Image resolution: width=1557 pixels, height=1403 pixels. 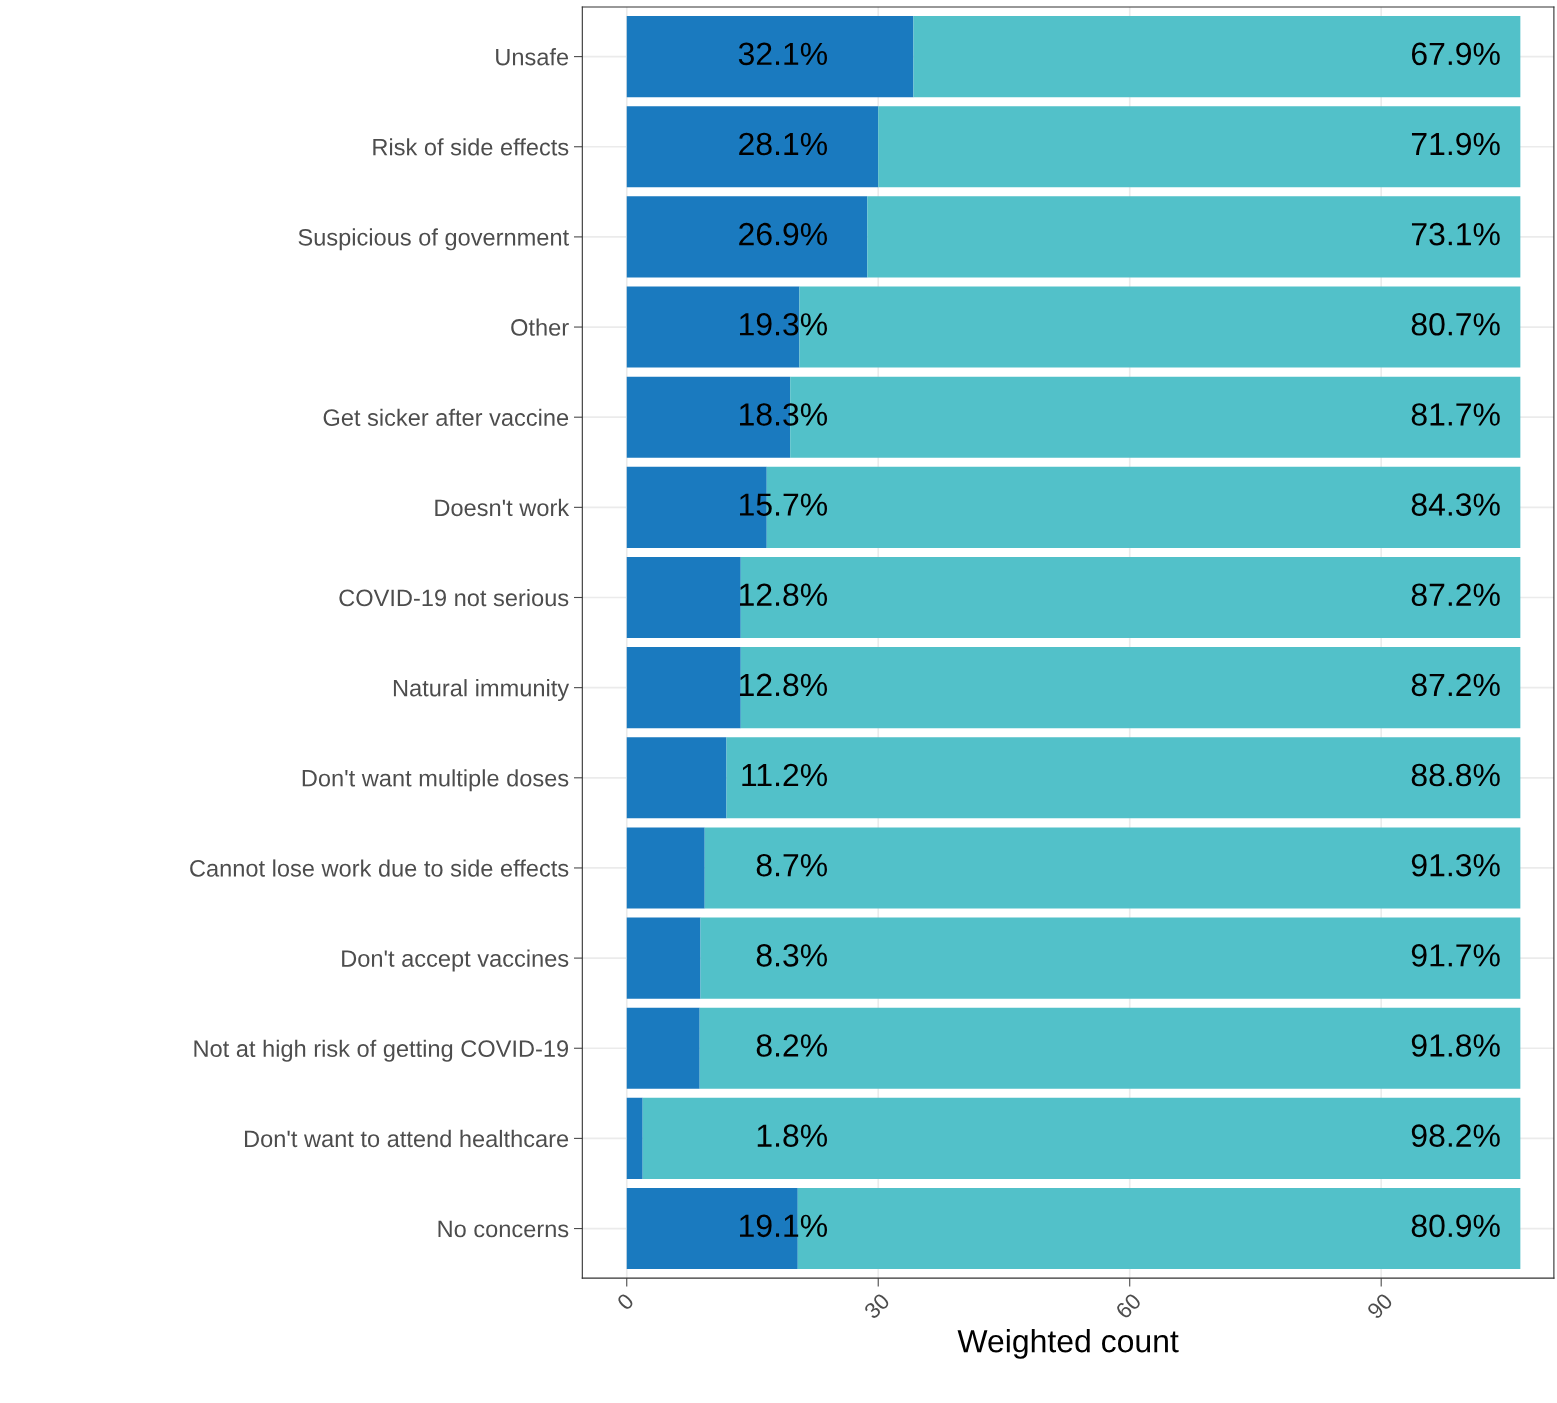 What do you see at coordinates (783, 414) in the screenshot?
I see `annotation: 18.3%` at bounding box center [783, 414].